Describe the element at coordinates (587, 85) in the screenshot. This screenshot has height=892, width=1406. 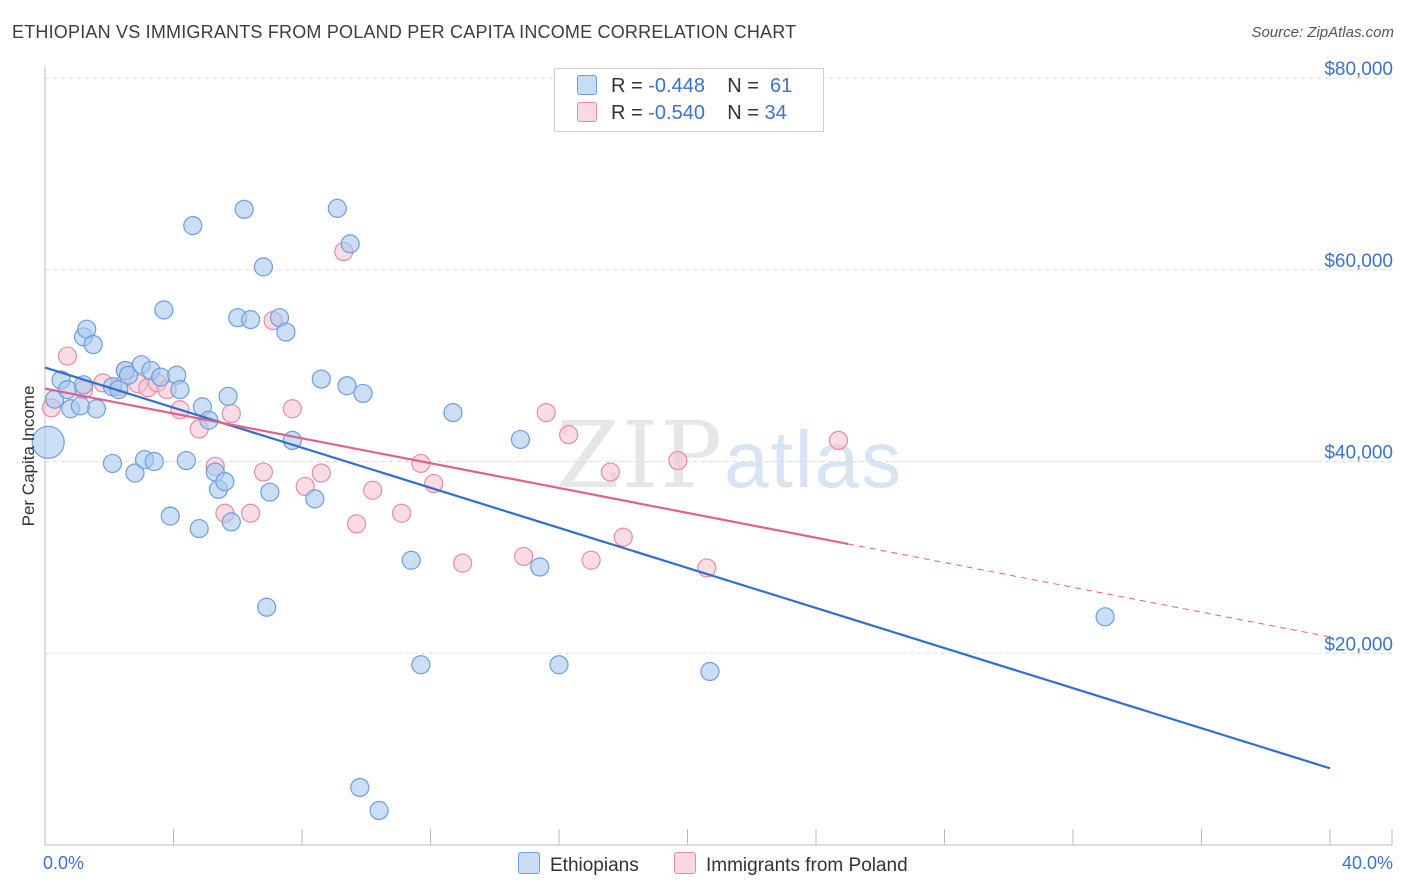
I see `ethiopians-swatch` at that location.